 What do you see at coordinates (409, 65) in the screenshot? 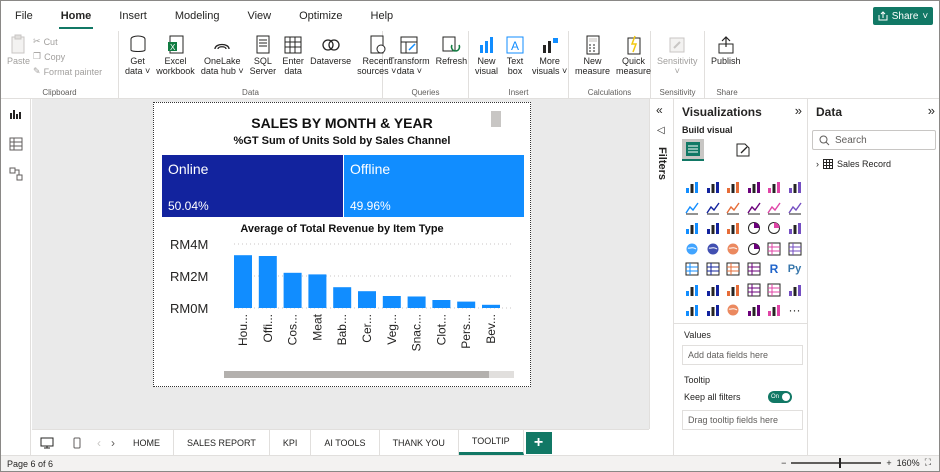
I see `transform-data-button: Transform data ˅` at bounding box center [409, 65].